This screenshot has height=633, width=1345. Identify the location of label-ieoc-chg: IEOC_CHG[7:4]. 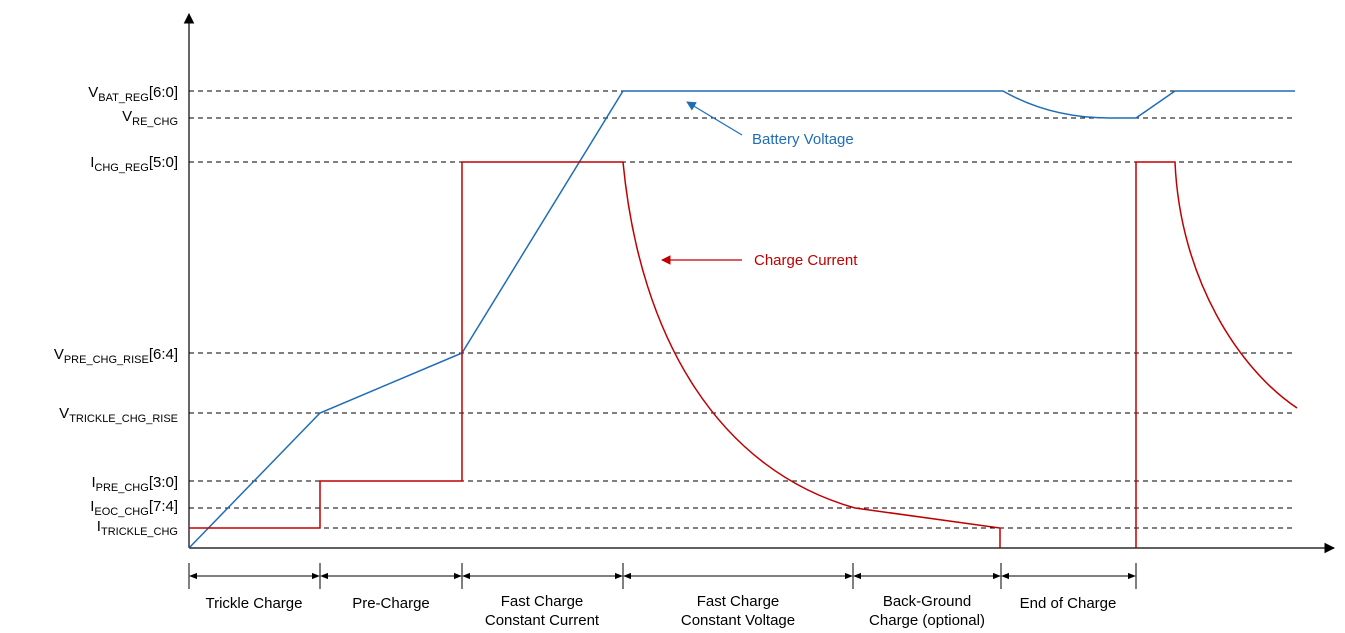
(134, 508).